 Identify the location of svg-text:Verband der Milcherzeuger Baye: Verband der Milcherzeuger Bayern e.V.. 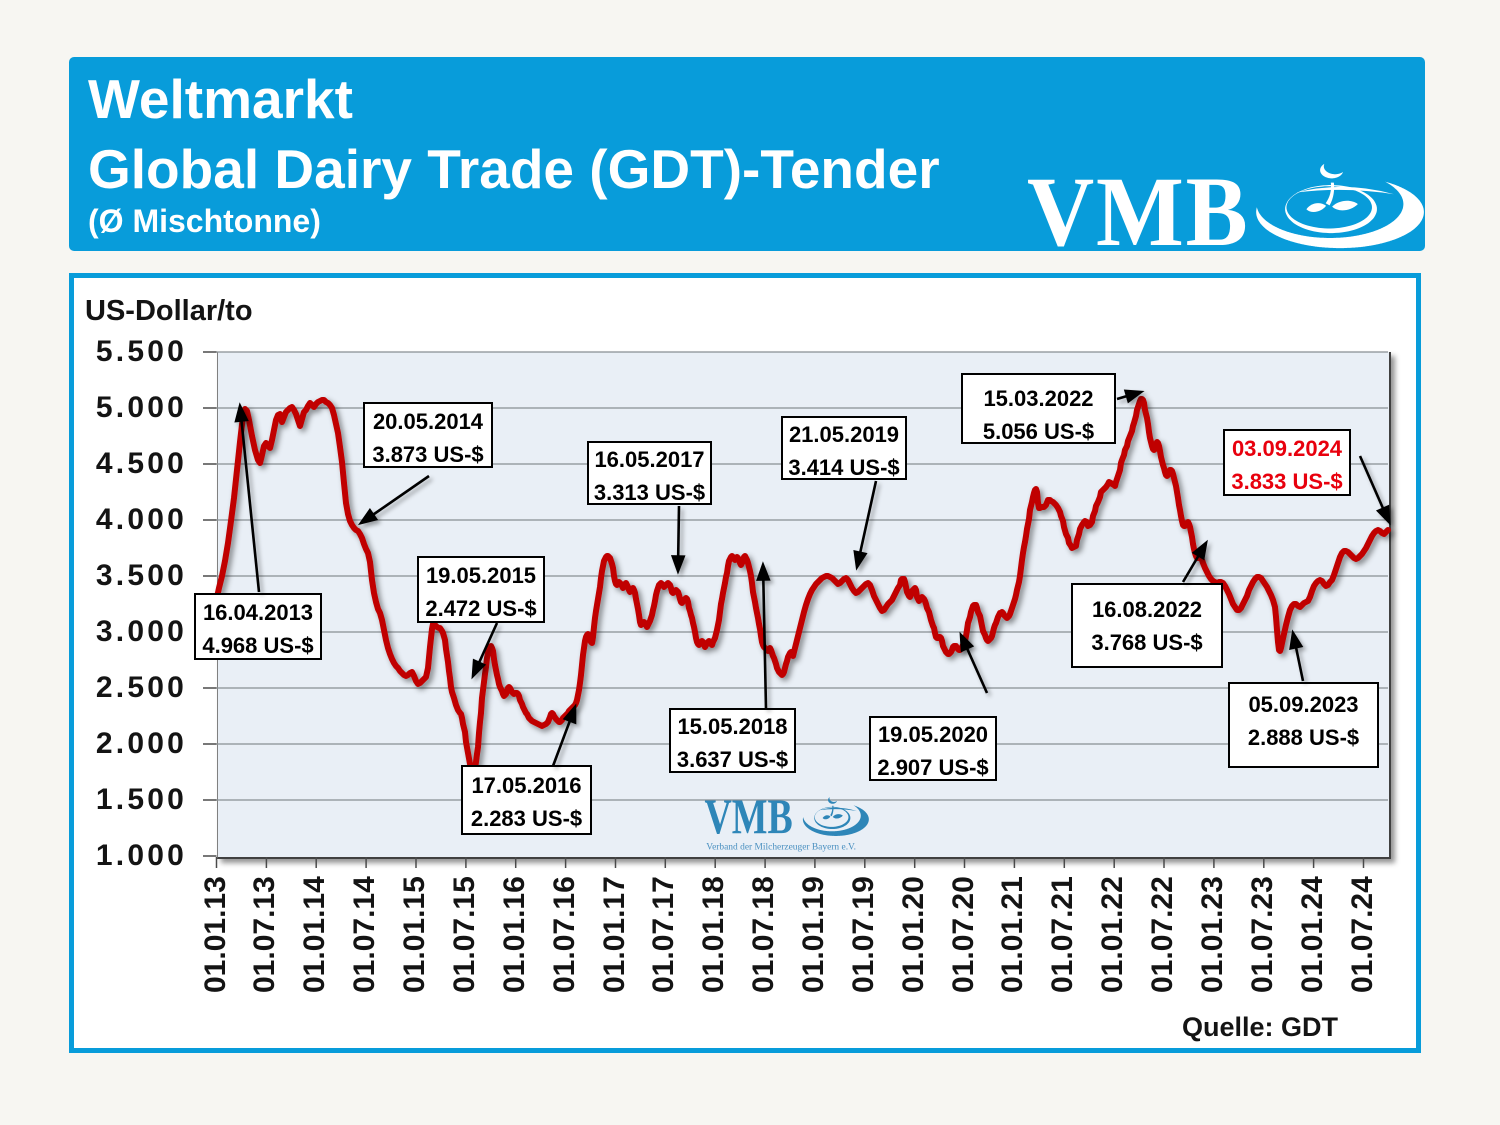
(781, 848).